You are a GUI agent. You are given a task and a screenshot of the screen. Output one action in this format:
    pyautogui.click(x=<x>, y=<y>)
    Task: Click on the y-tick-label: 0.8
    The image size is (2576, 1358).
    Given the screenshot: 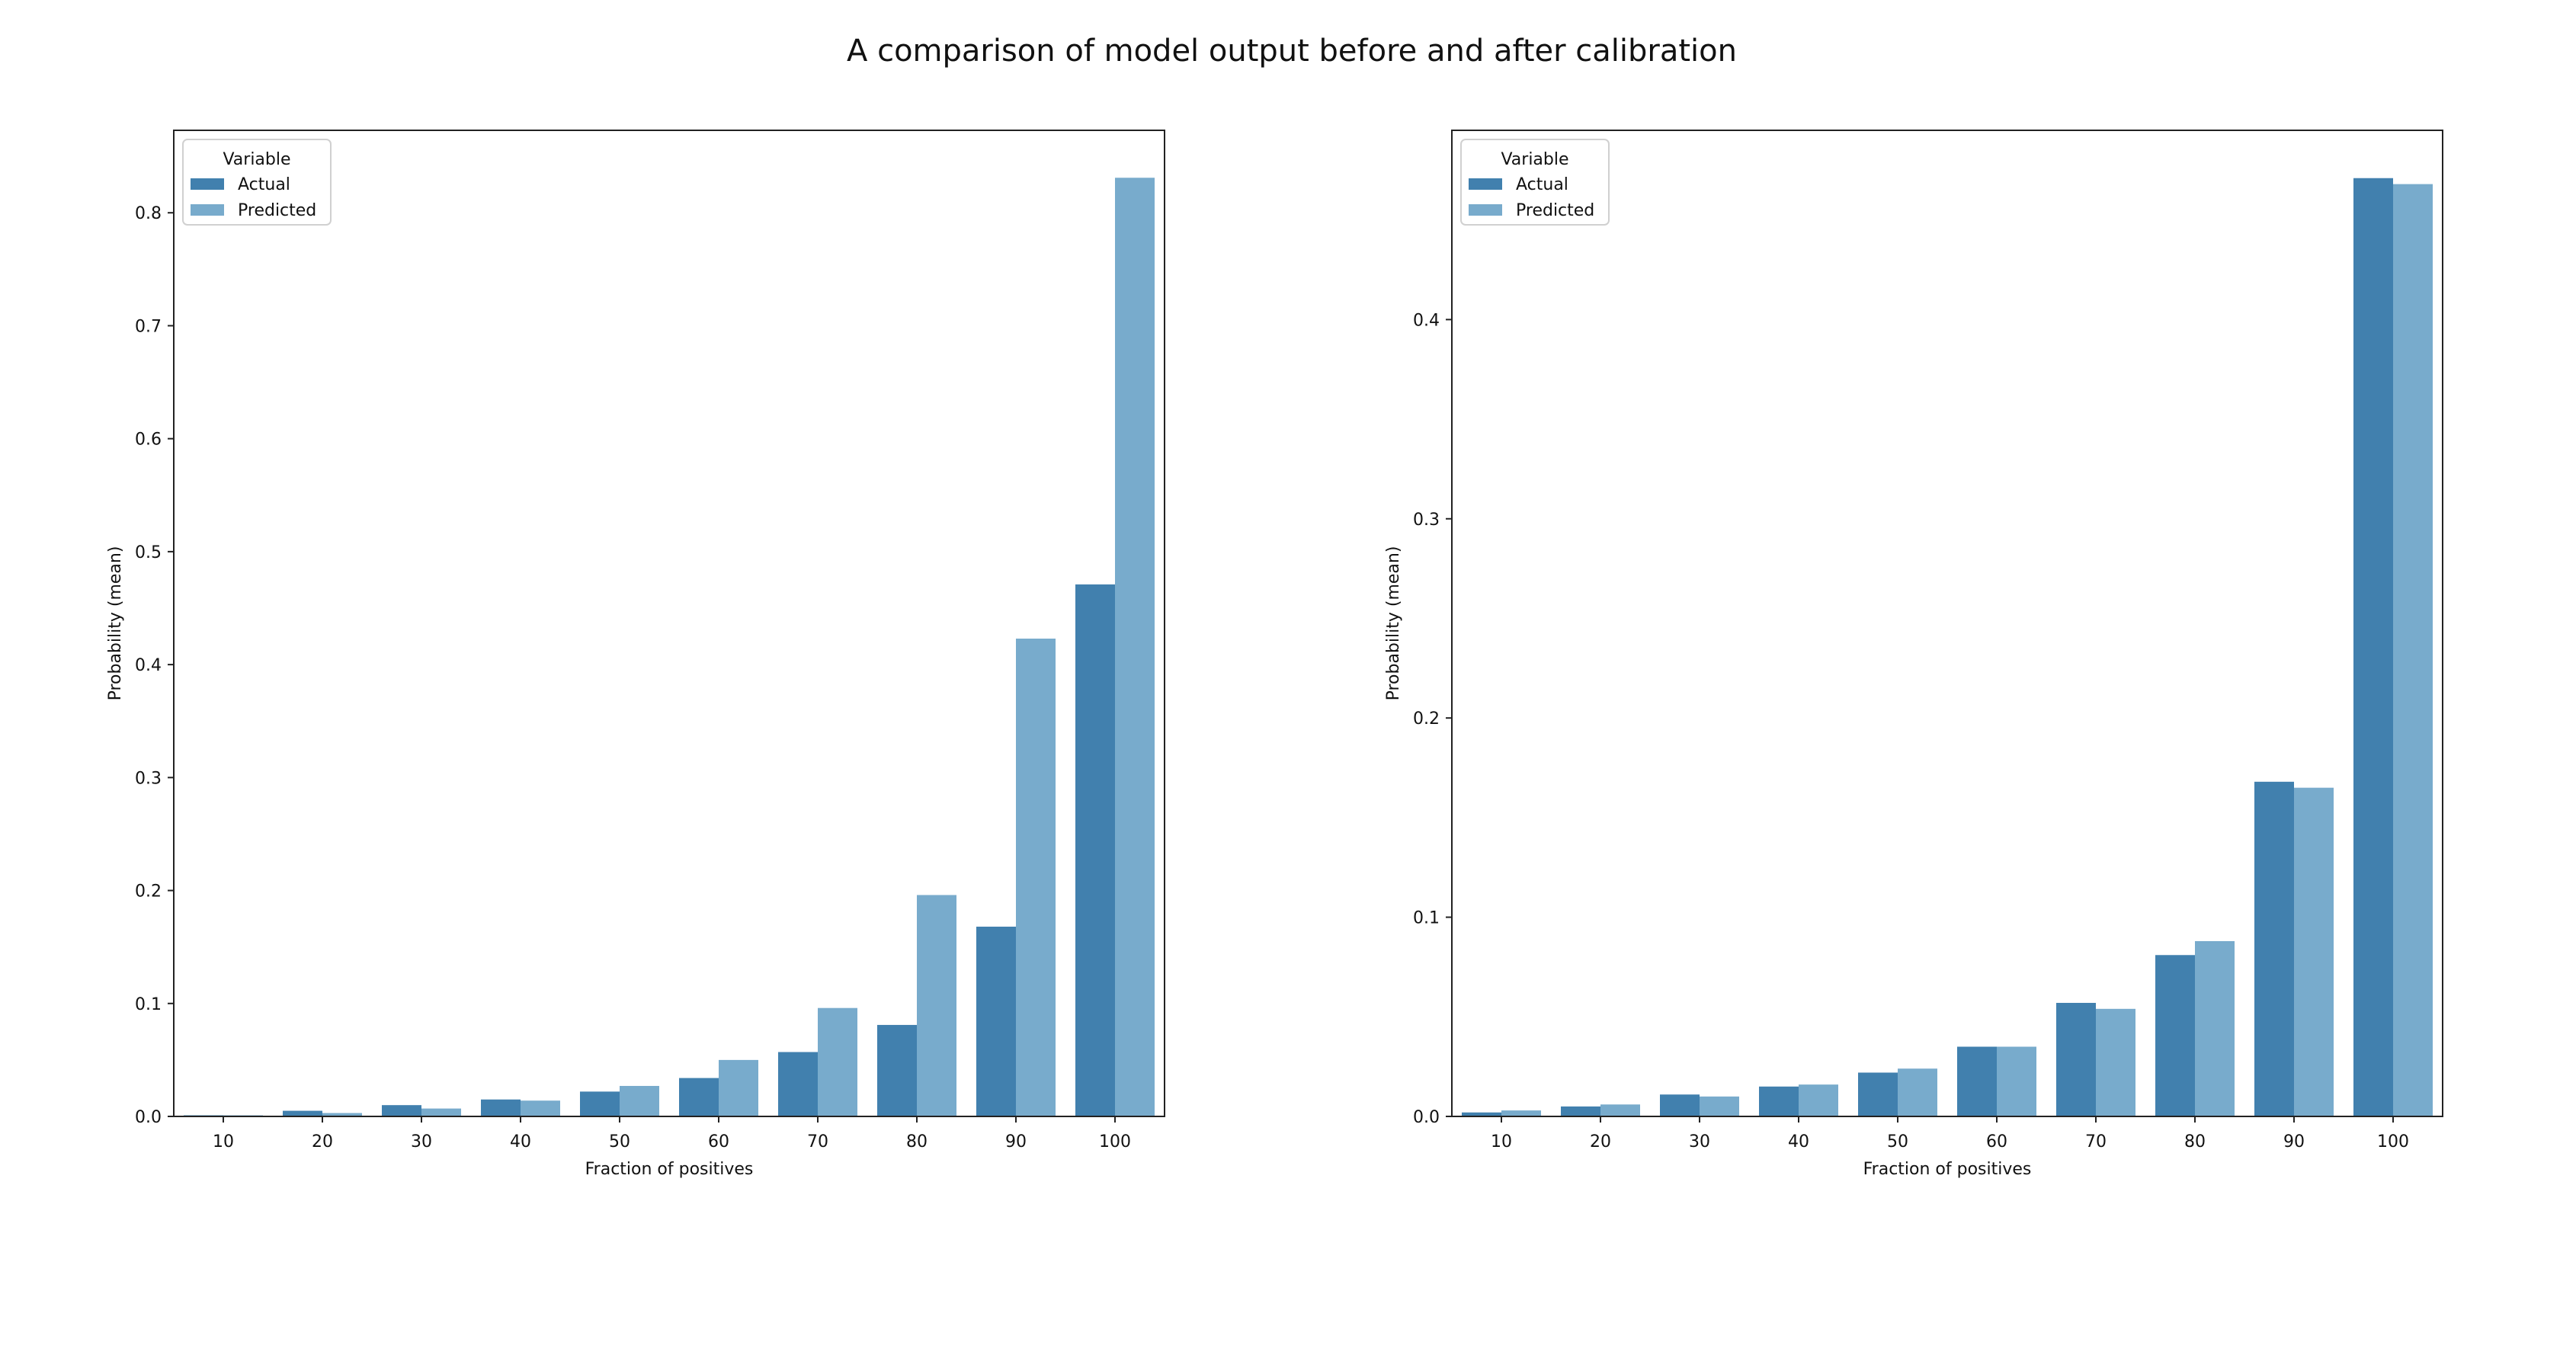 What is the action you would take?
    pyautogui.click(x=148, y=213)
    